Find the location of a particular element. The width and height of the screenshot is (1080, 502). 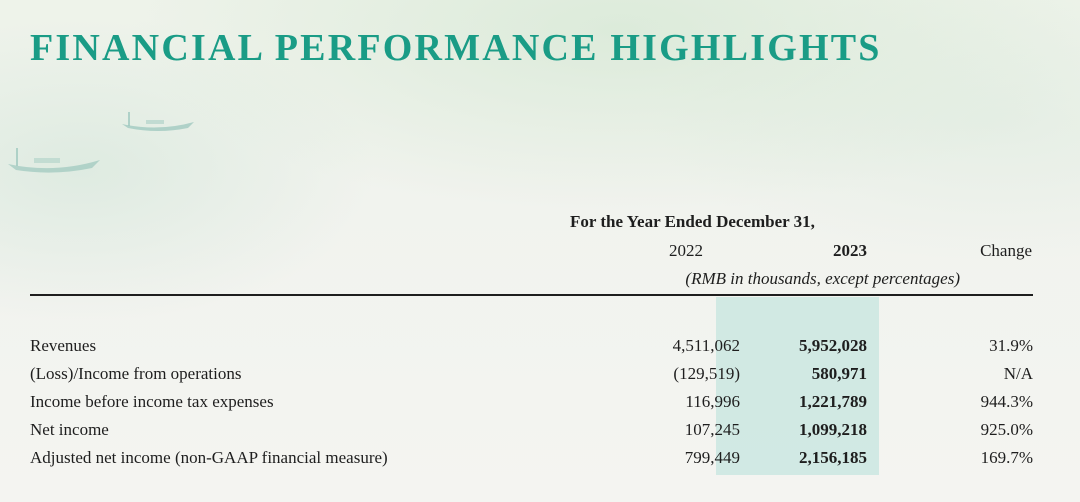

column-header-2022: 2022 is located at coordinates (686, 250).